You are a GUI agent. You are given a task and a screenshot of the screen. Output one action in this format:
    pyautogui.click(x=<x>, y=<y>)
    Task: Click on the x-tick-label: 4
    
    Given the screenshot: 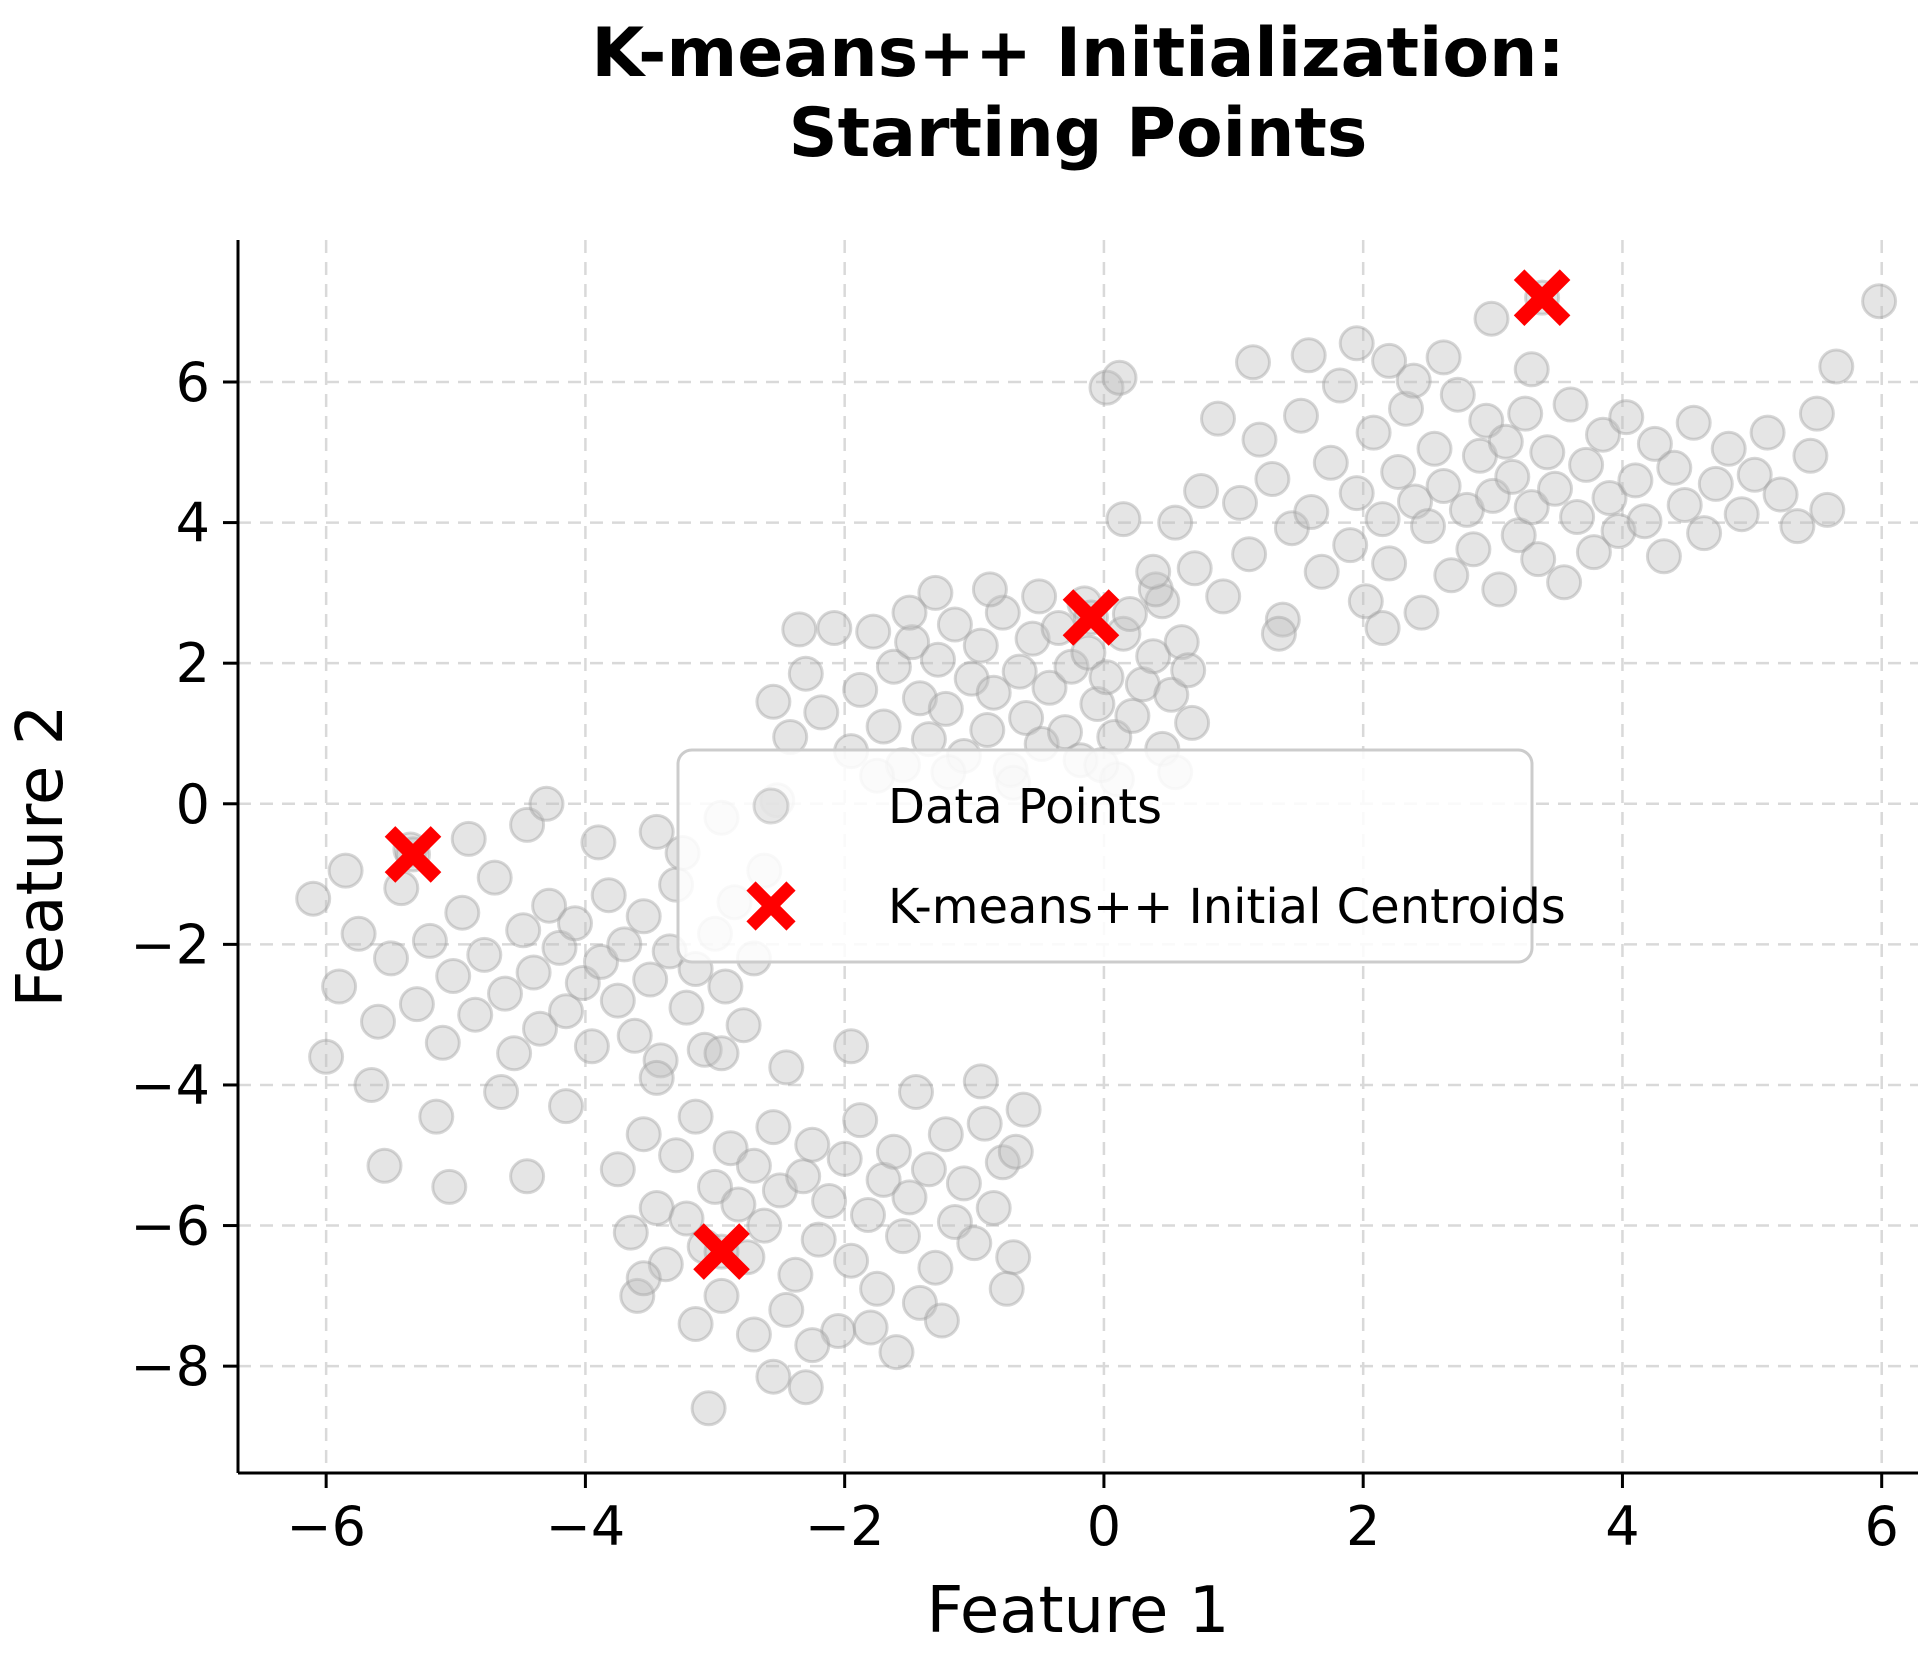 What is the action you would take?
    pyautogui.click(x=1622, y=1526)
    